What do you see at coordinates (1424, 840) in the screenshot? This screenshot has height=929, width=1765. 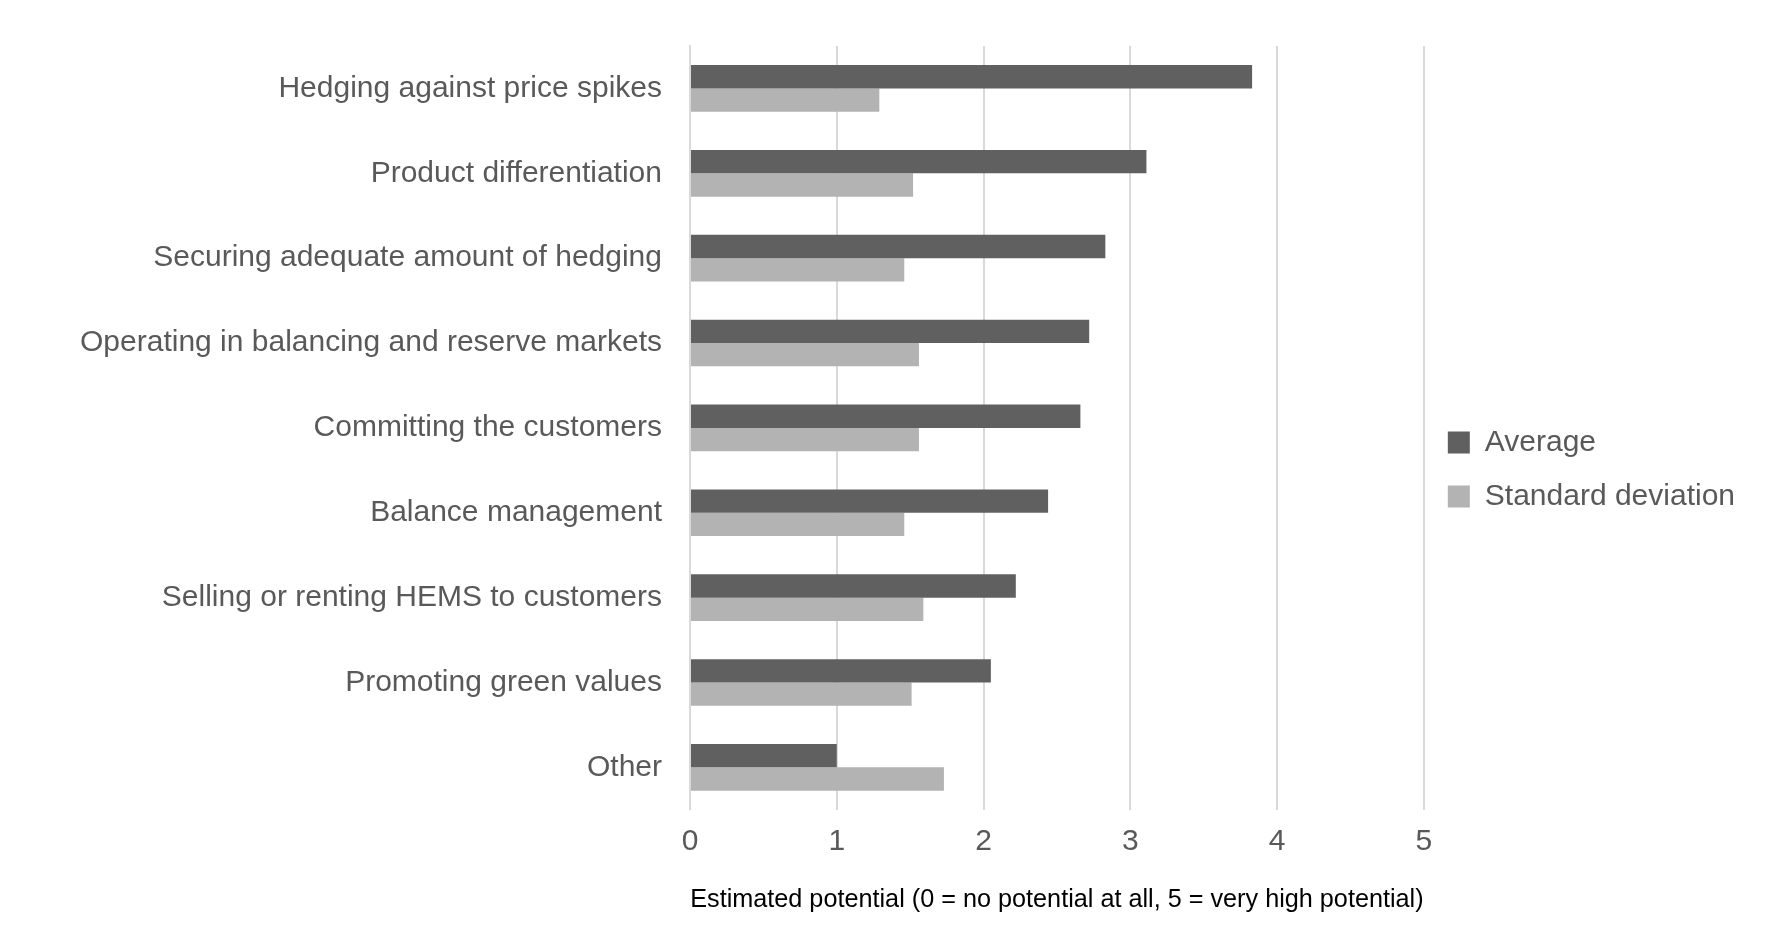 I see `x-tick-label: 5` at bounding box center [1424, 840].